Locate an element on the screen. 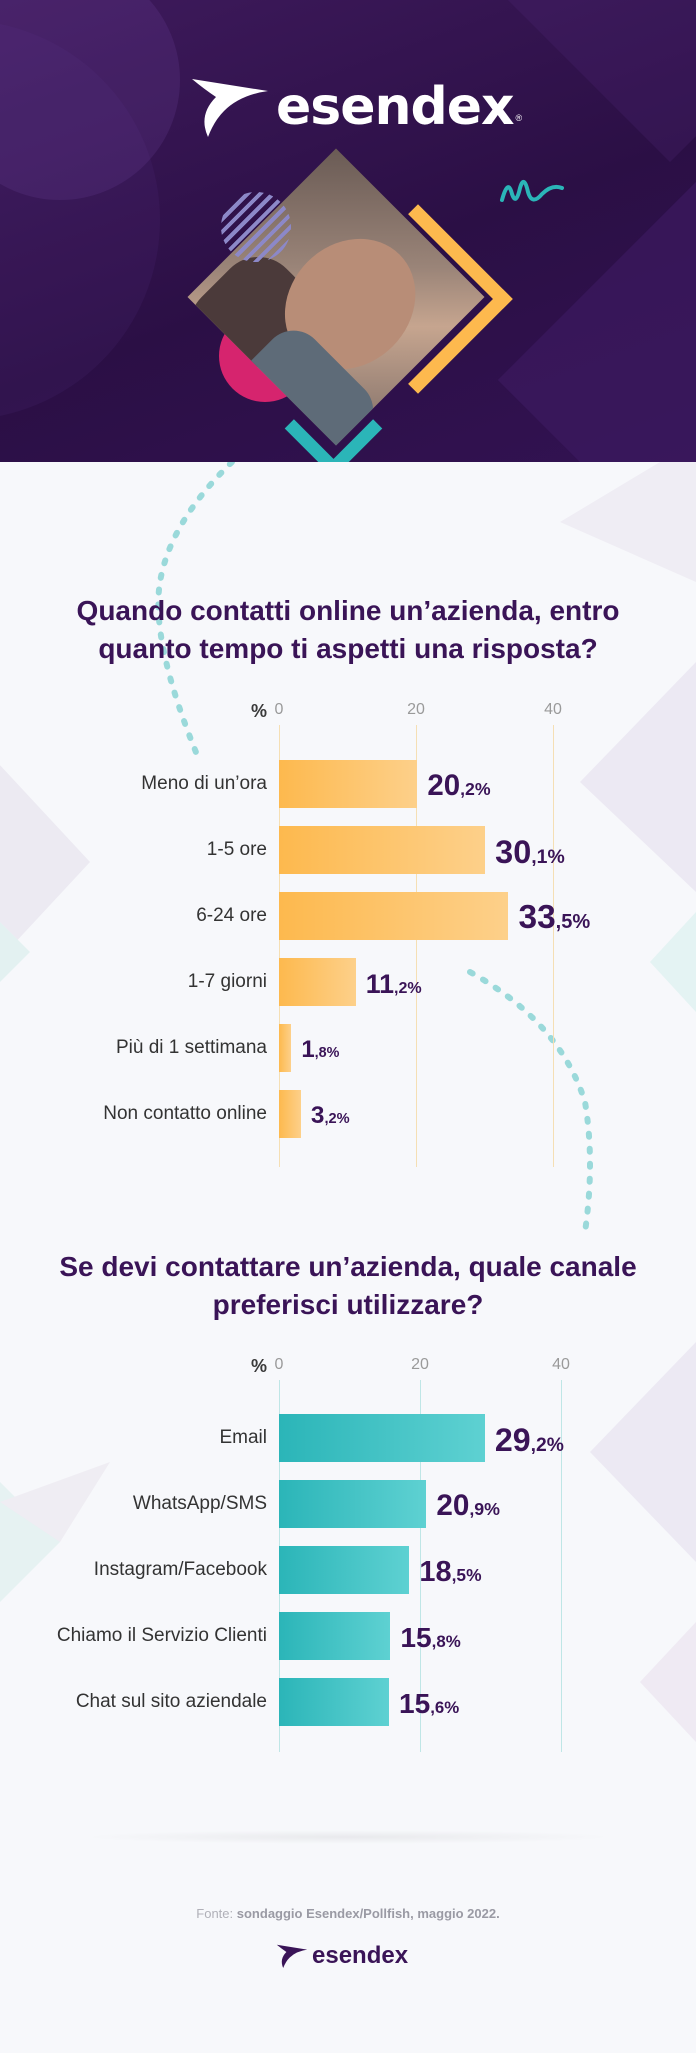 This screenshot has height=2053, width=696. category-label: 1-5 ore is located at coordinates (236, 849).